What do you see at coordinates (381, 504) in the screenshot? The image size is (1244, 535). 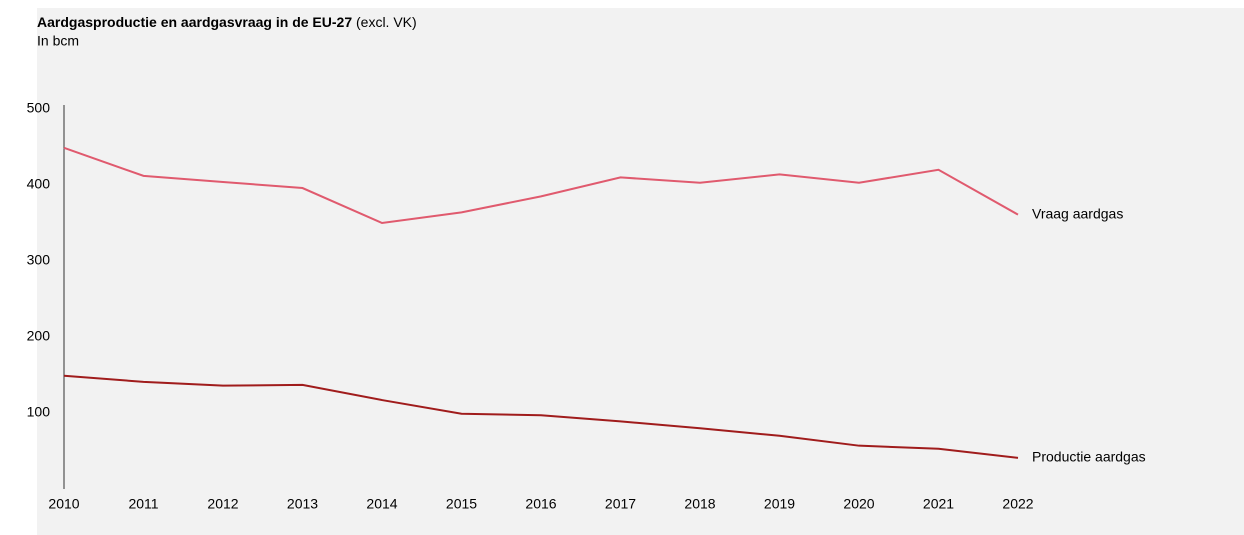 I see `x-tick-label: 2014` at bounding box center [381, 504].